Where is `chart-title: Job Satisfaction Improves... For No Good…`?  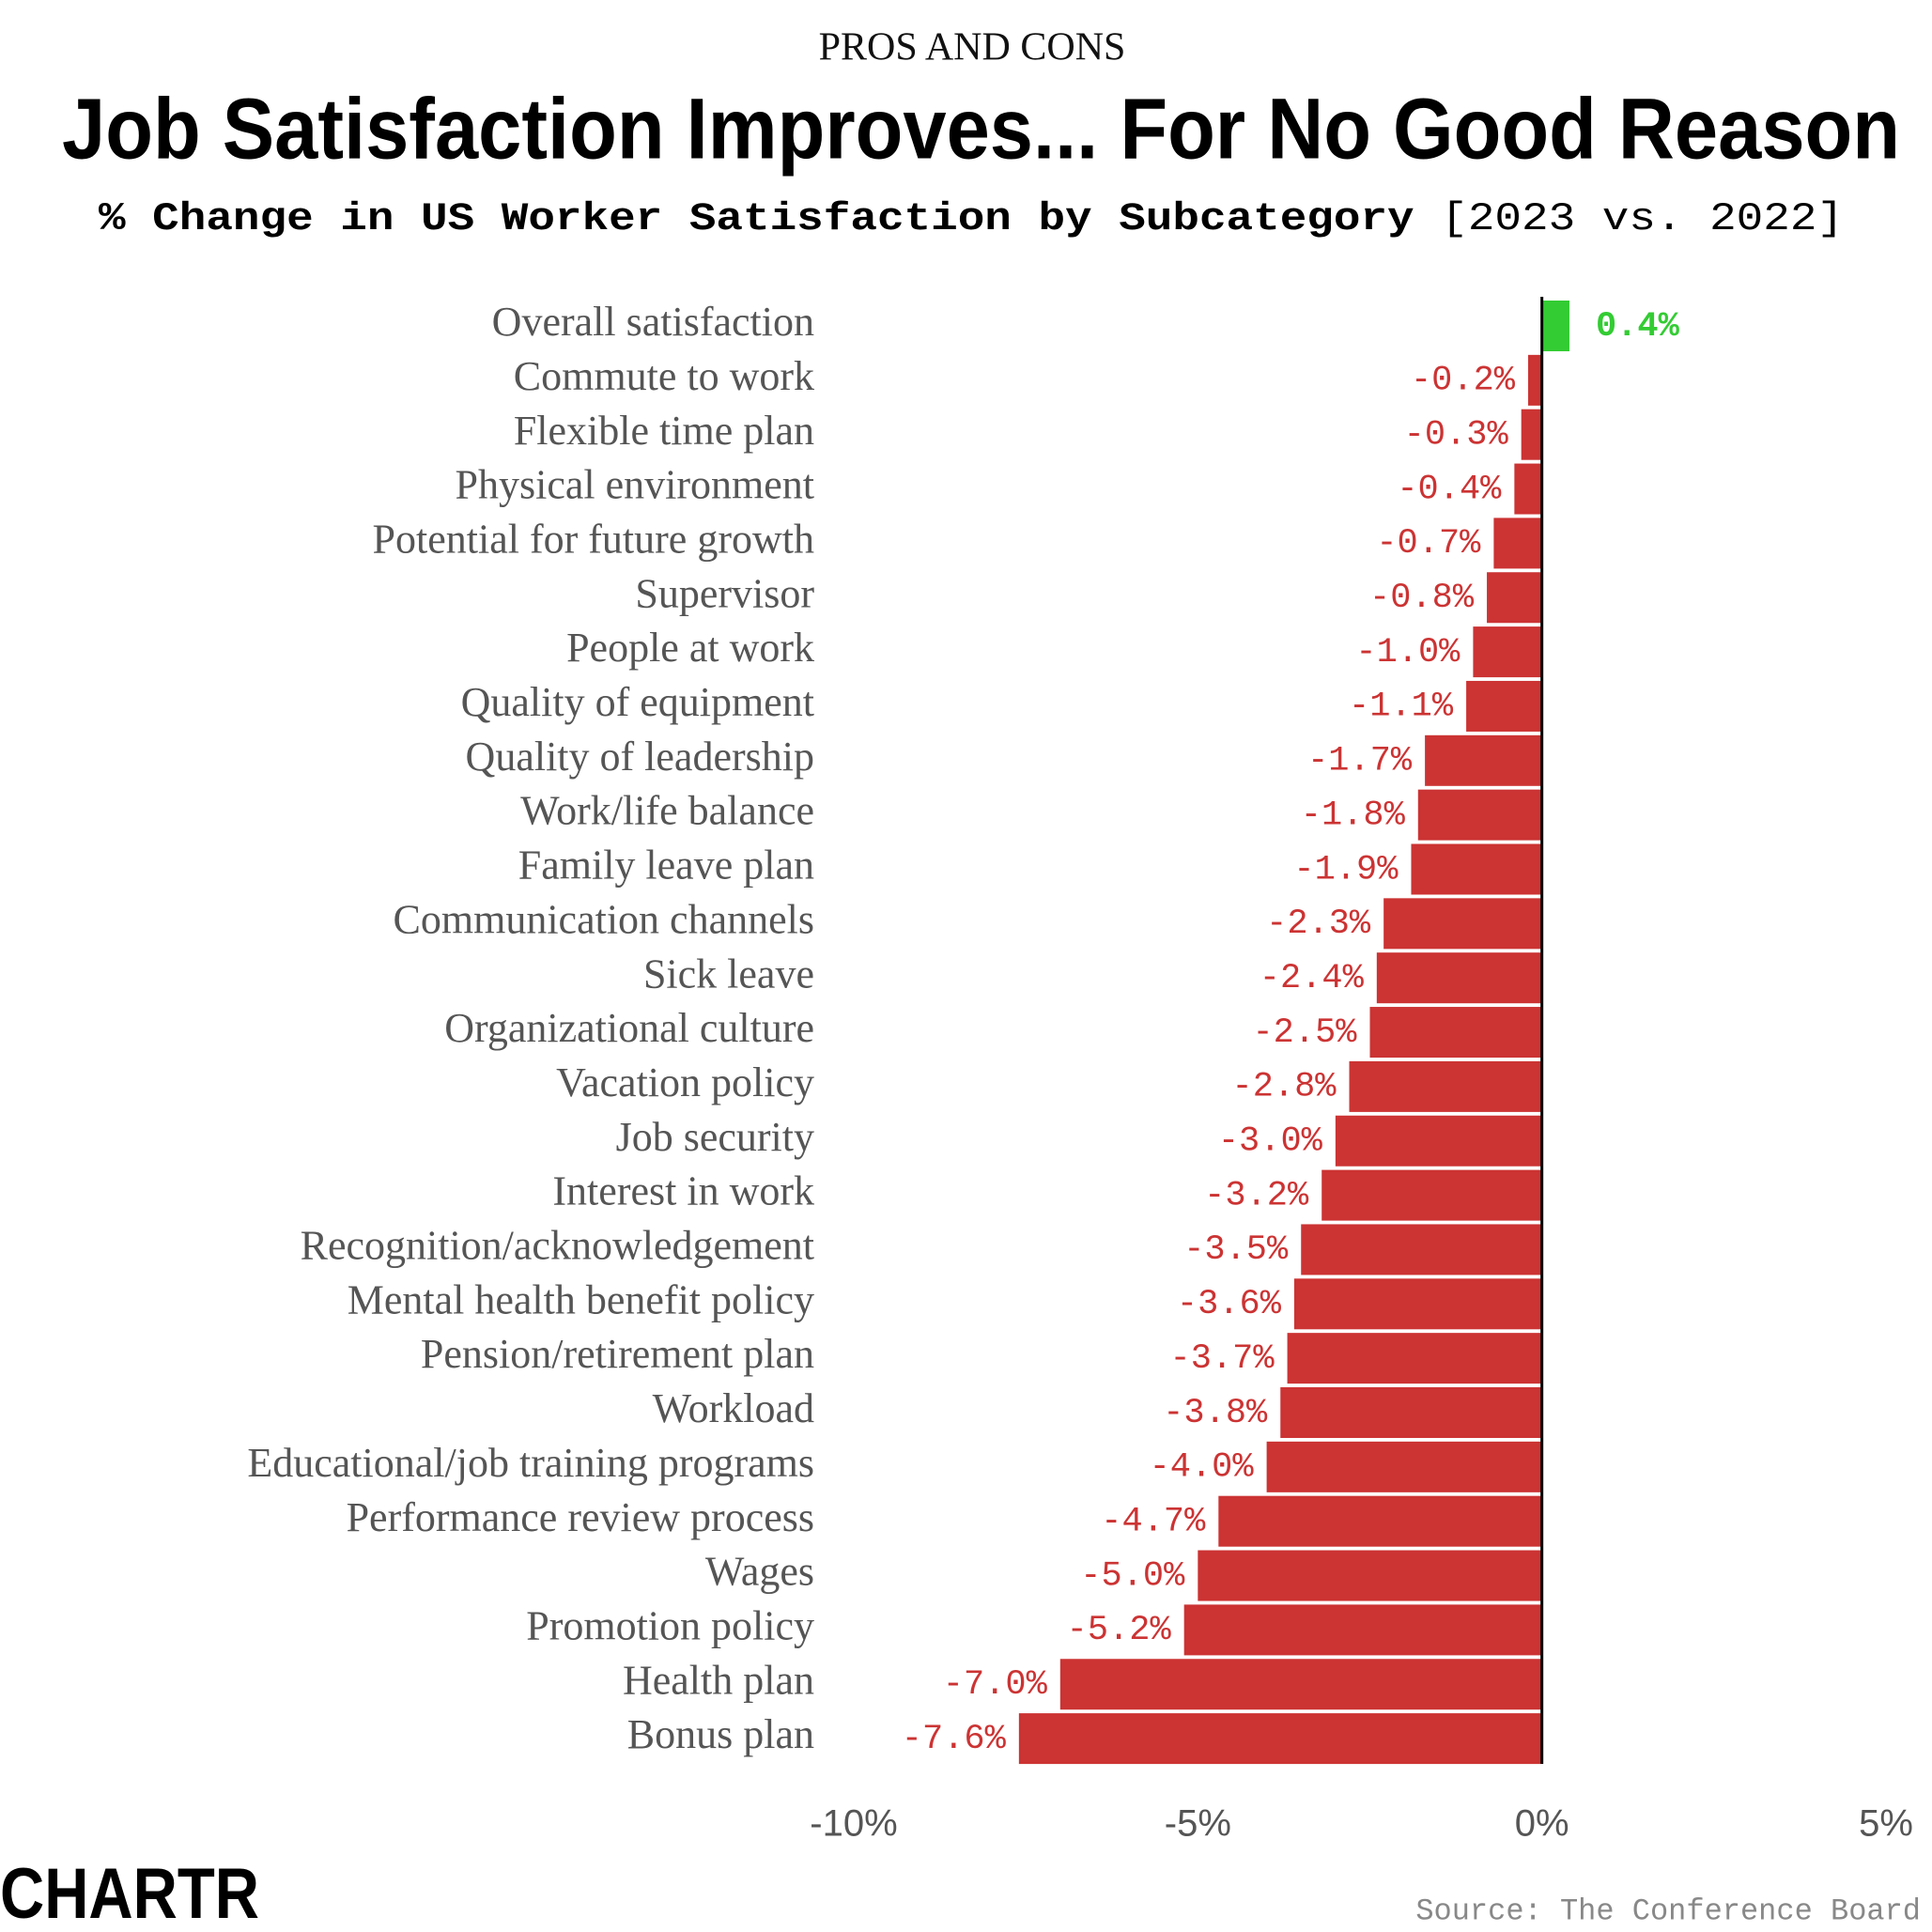
chart-title: Job Satisfaction Improves... For No Good… is located at coordinates (981, 129).